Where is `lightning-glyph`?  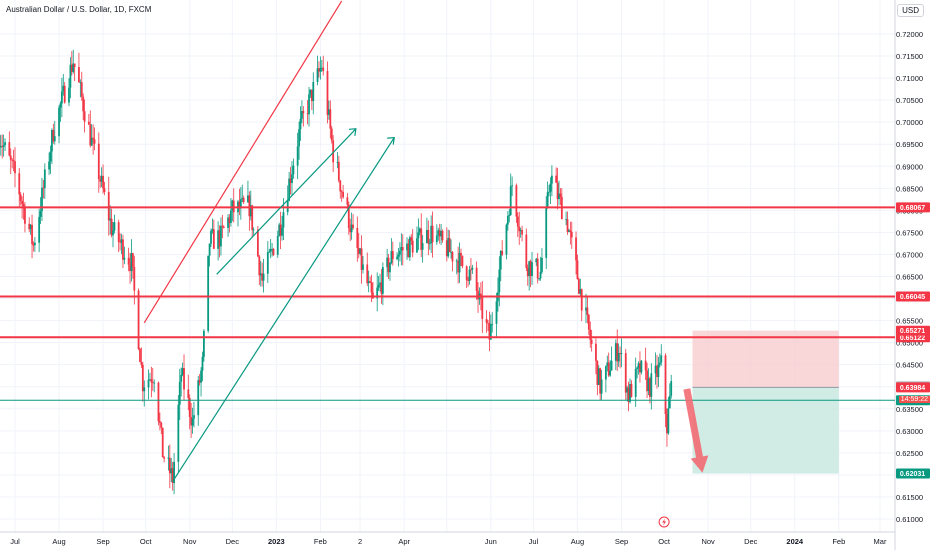
lightning-glyph is located at coordinates (664, 522).